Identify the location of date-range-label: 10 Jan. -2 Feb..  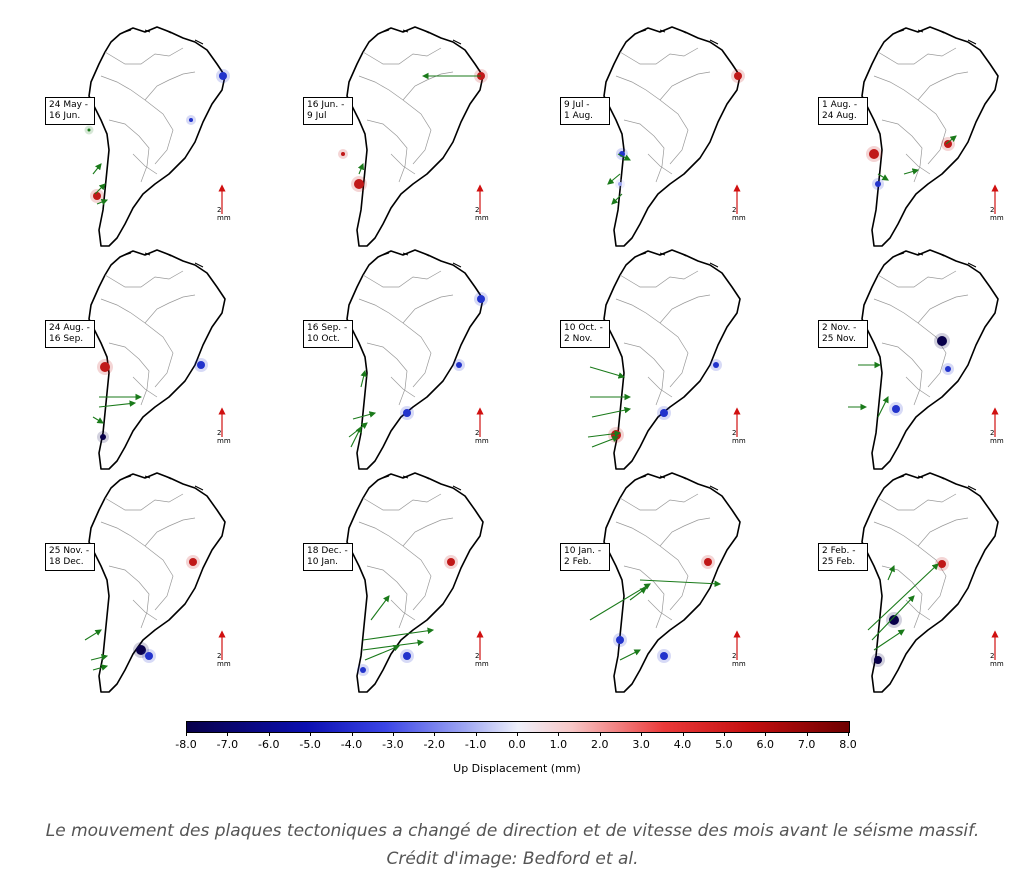
(585, 557).